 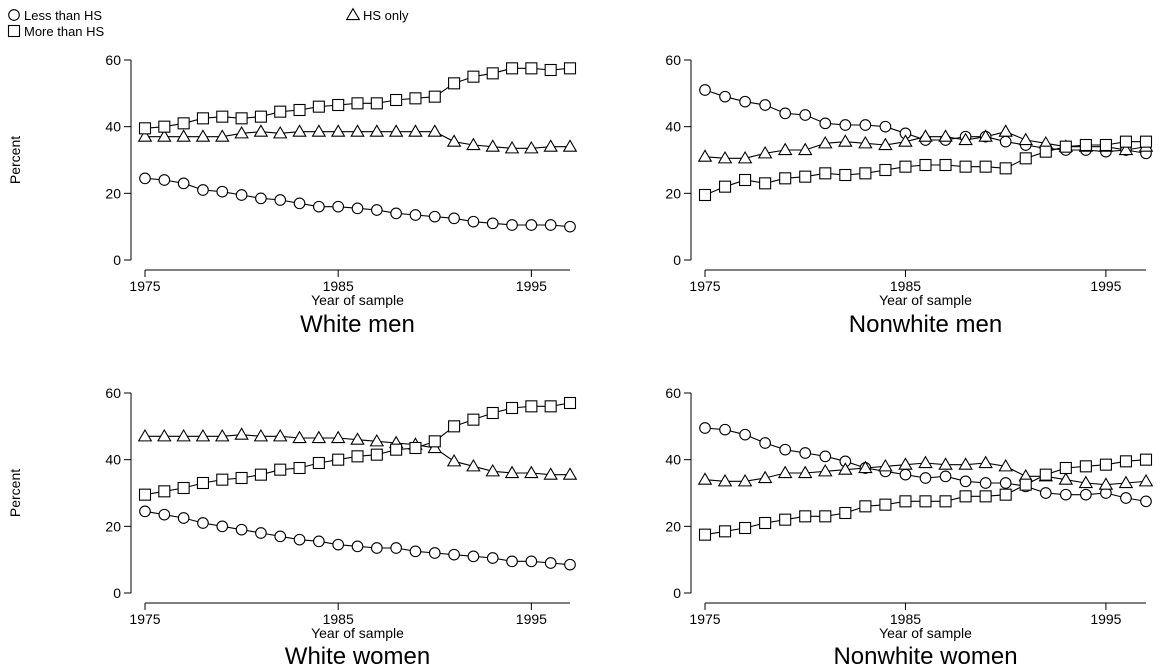 I want to click on y-tick-label: 20, so click(x=113, y=193).